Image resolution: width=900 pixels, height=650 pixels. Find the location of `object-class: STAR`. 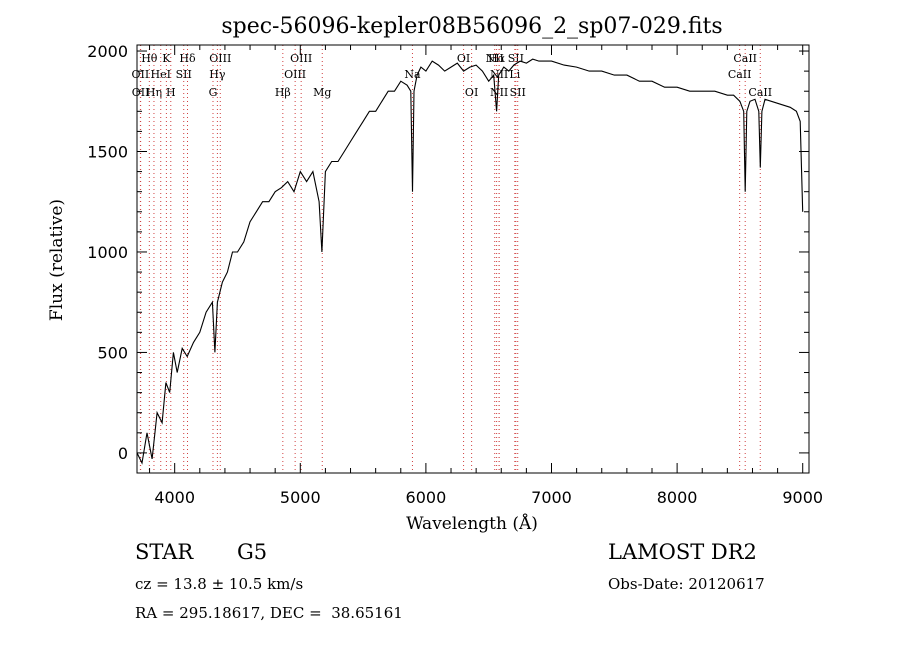

object-class: STAR is located at coordinates (164, 552).